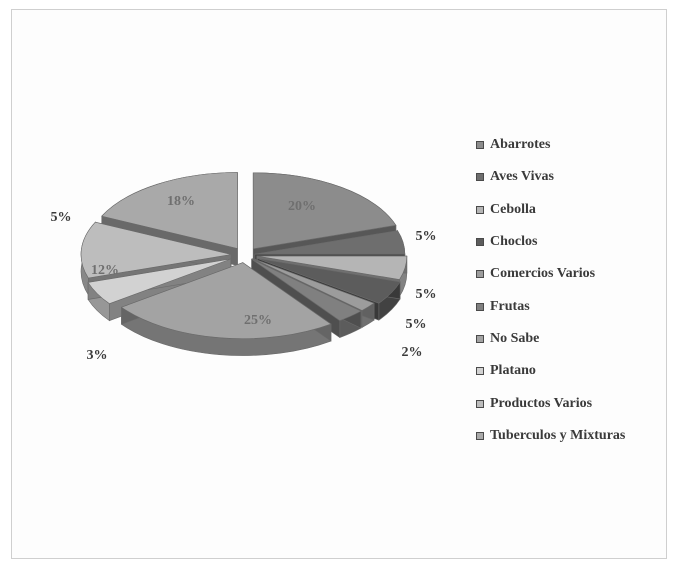 The width and height of the screenshot is (681, 562). I want to click on data-label-abarrotes: 20%, so click(302, 206).